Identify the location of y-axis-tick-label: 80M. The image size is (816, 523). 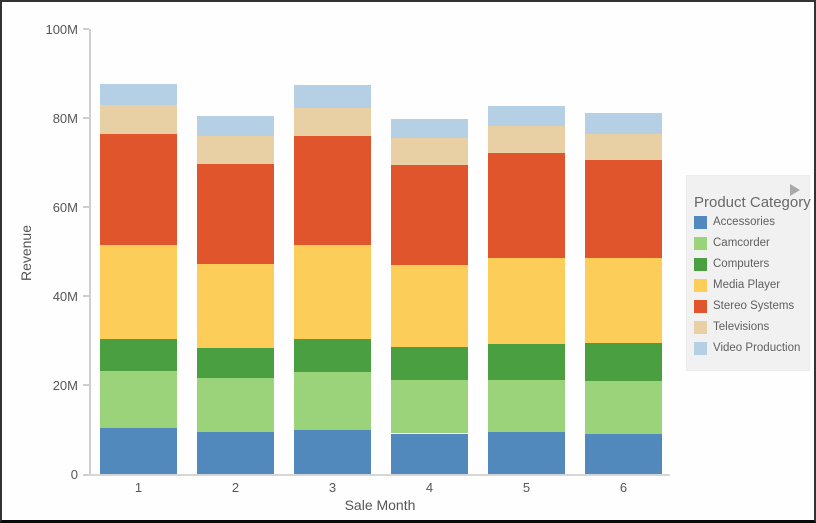
(65, 118).